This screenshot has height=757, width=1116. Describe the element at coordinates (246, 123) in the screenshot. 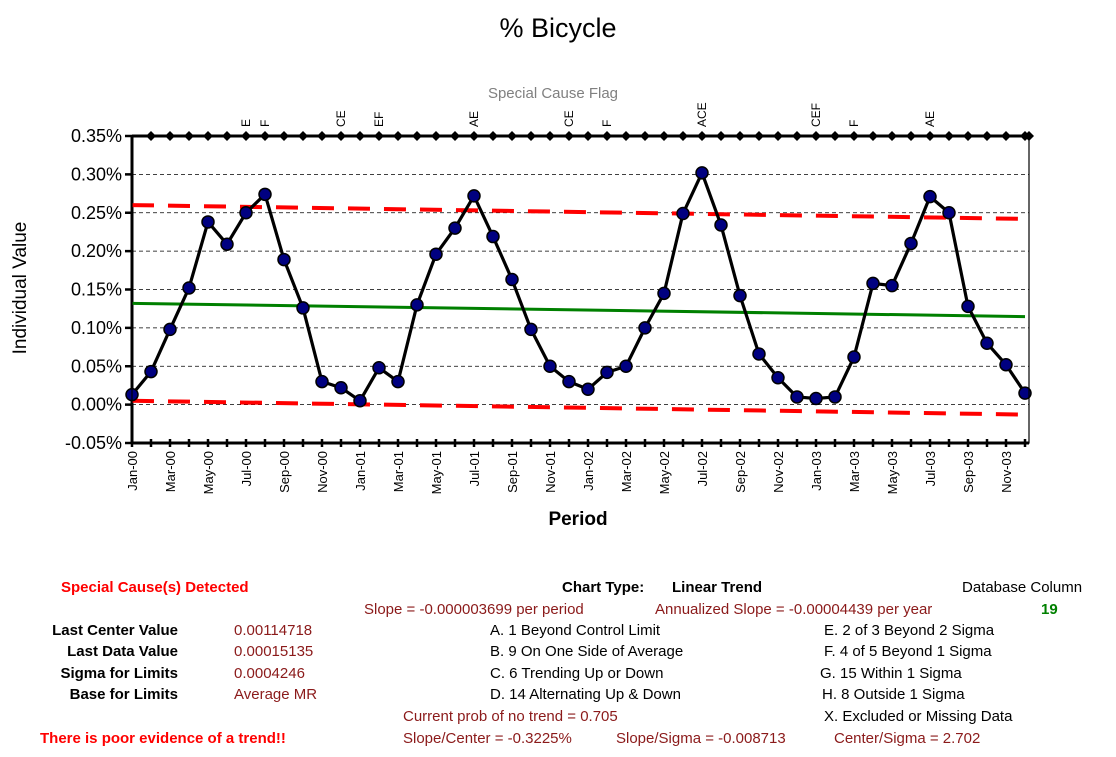

I see `flag-label: E` at that location.